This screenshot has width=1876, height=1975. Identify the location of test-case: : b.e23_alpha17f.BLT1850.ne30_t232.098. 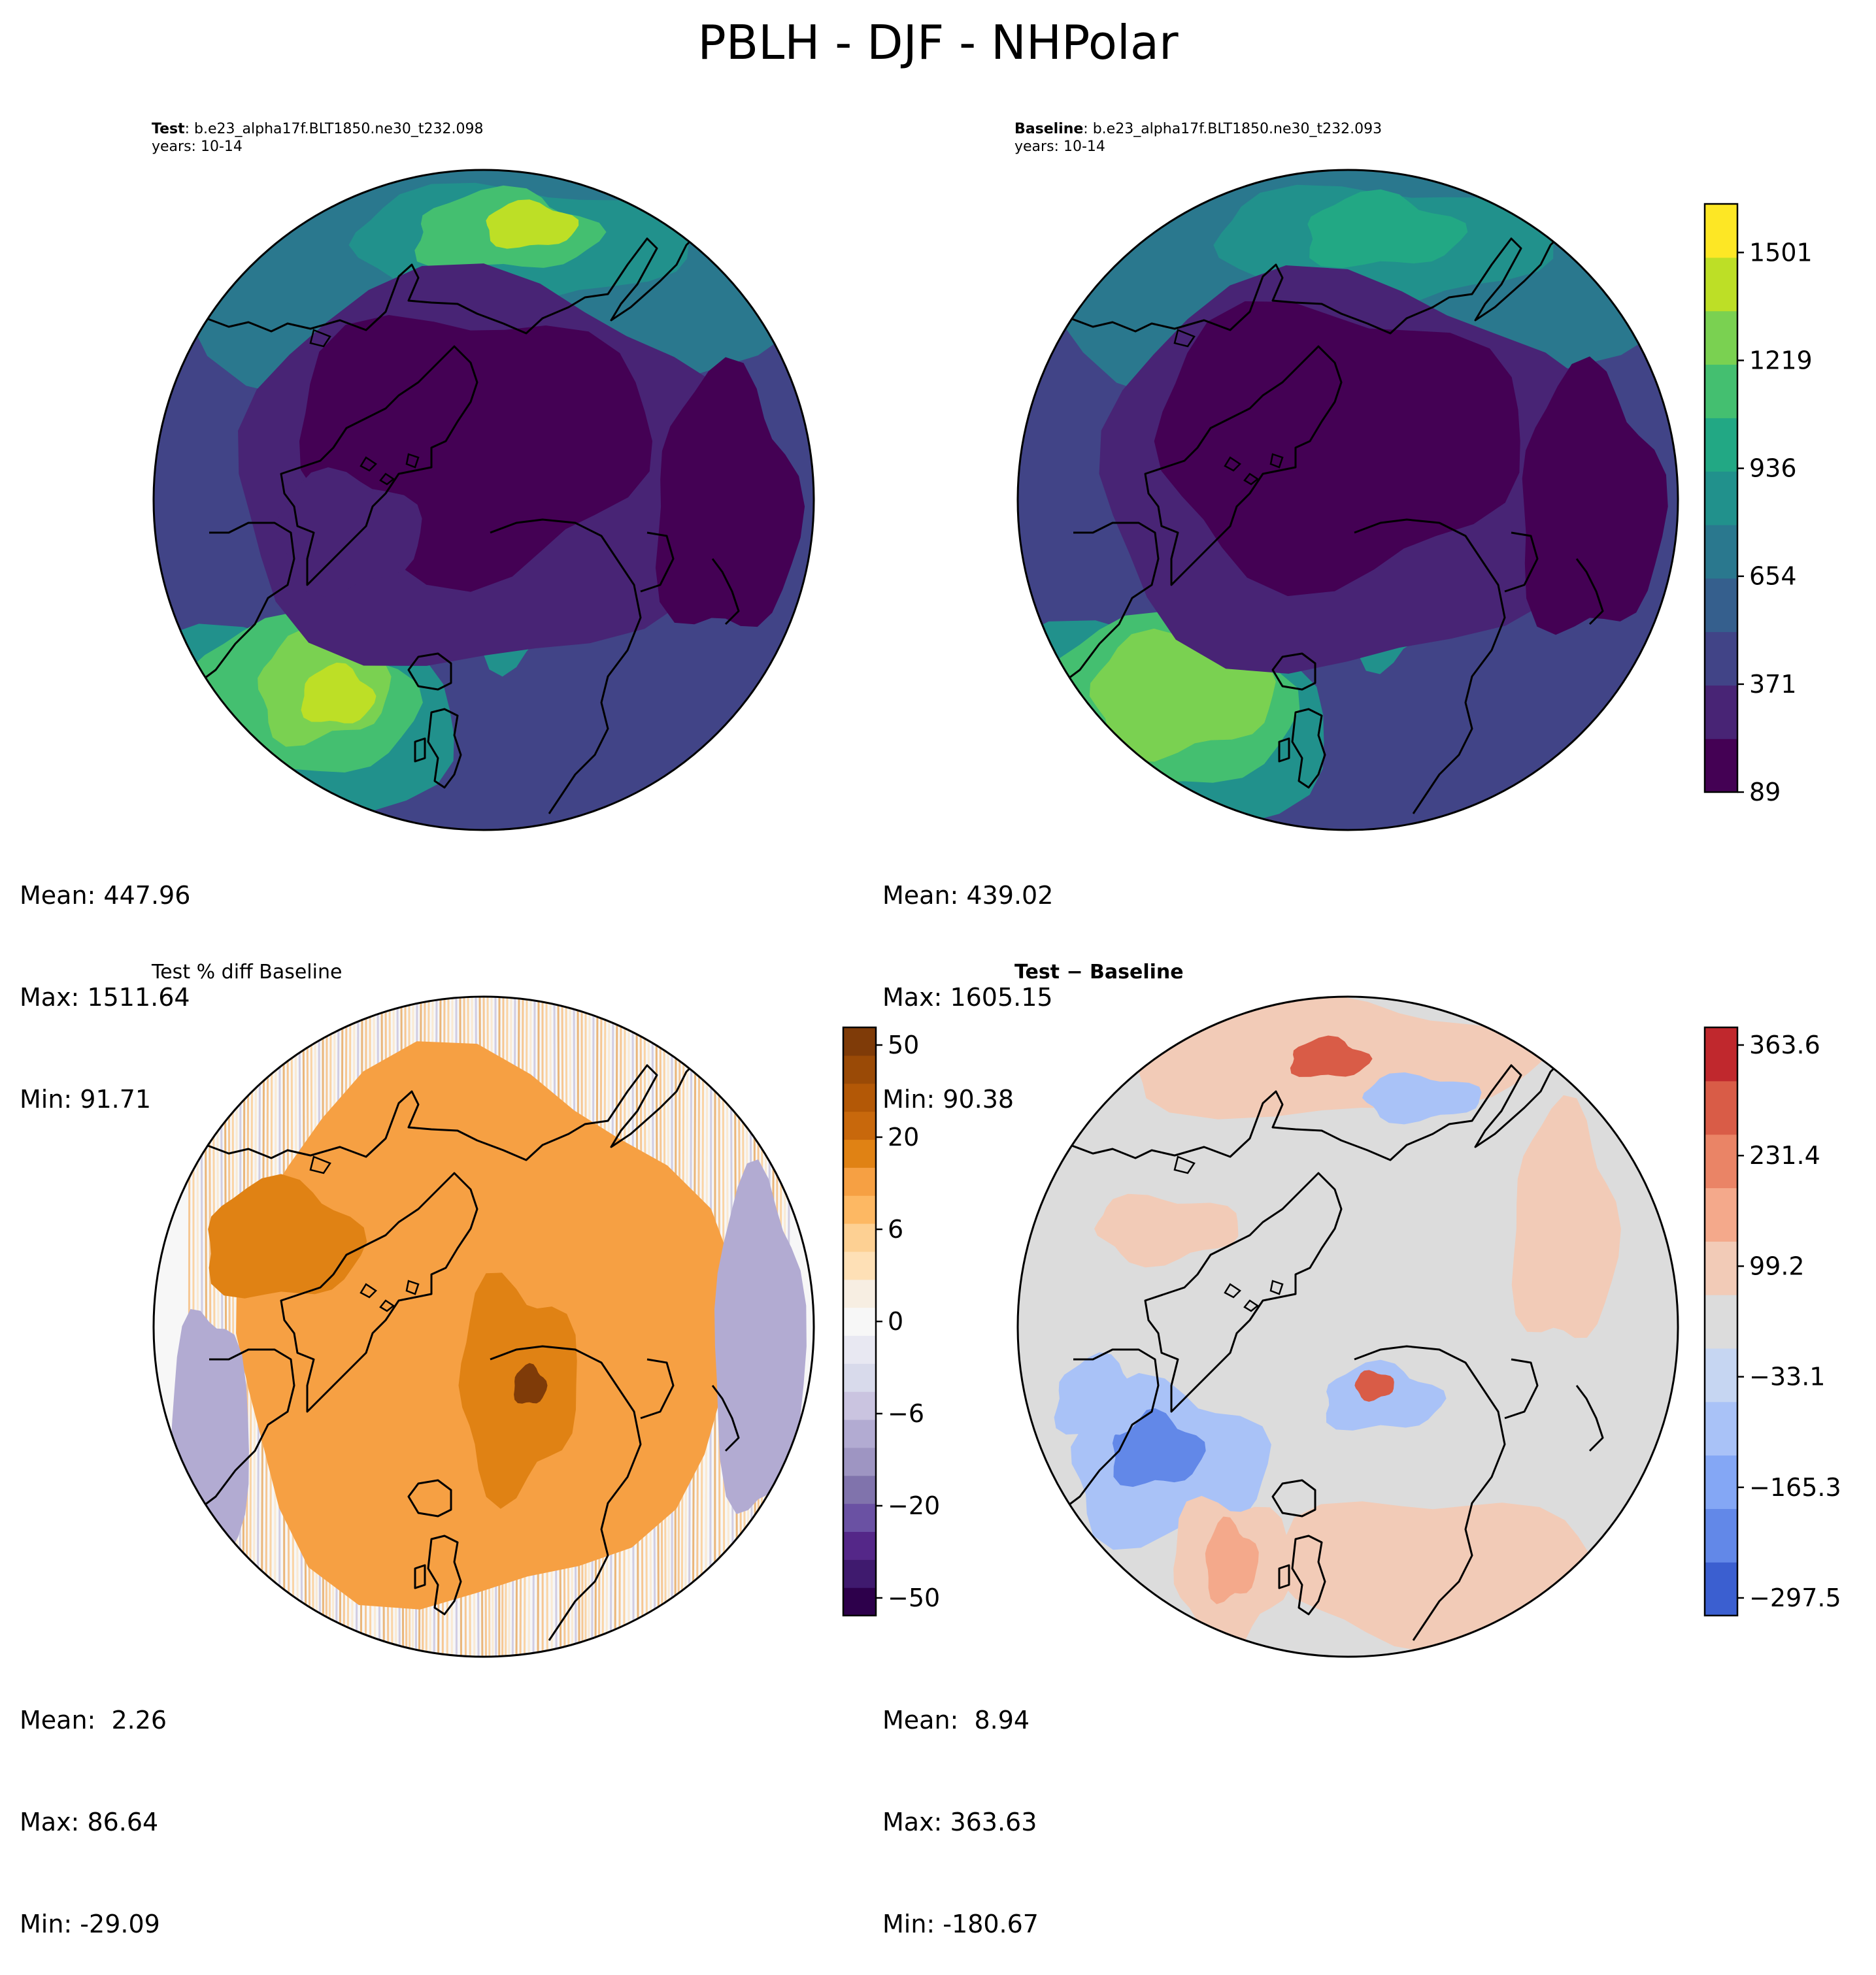
(335, 129).